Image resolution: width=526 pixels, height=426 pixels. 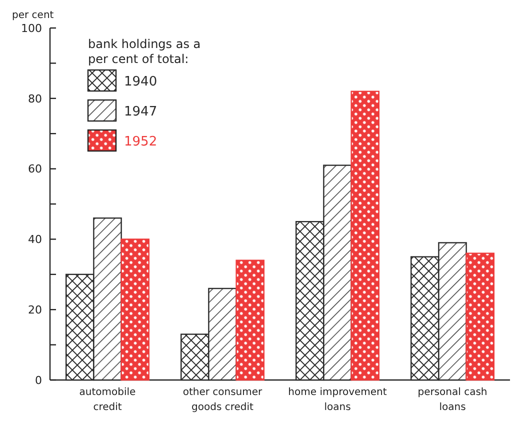 I want to click on x-tick-label: automobile credit, so click(x=107, y=400).